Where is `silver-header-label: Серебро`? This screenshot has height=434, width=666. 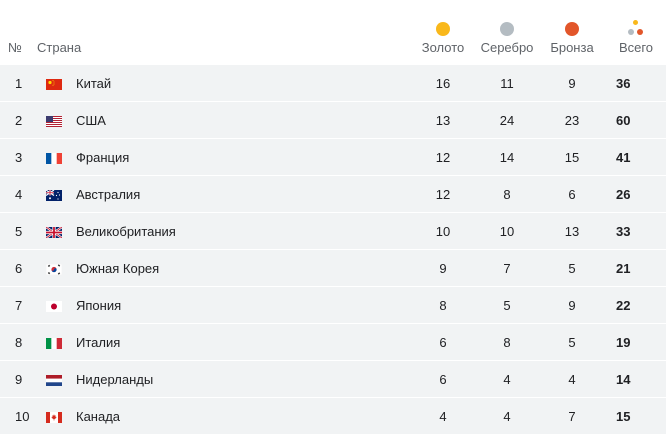 silver-header-label: Серебро is located at coordinates (507, 47).